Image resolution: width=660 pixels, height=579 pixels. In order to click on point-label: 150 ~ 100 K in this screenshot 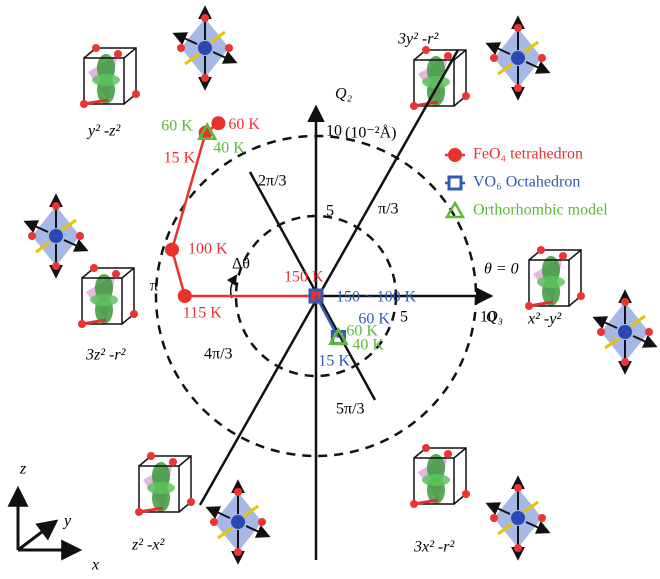, I will do `click(376, 297)`.